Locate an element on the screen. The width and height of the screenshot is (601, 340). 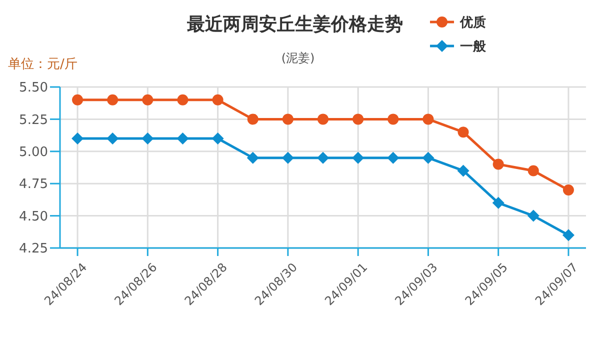
y-tick-label: 5.50 is located at coordinates (33, 88).